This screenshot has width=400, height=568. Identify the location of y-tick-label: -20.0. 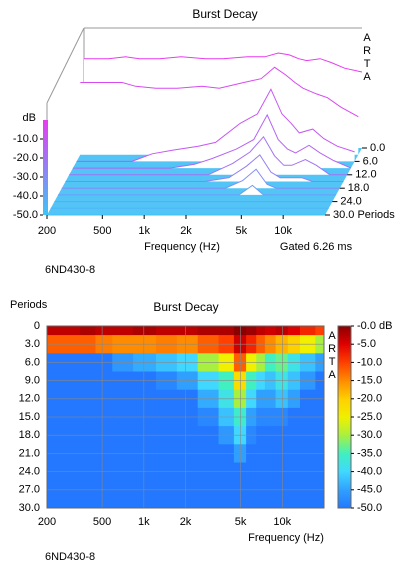
(25, 158).